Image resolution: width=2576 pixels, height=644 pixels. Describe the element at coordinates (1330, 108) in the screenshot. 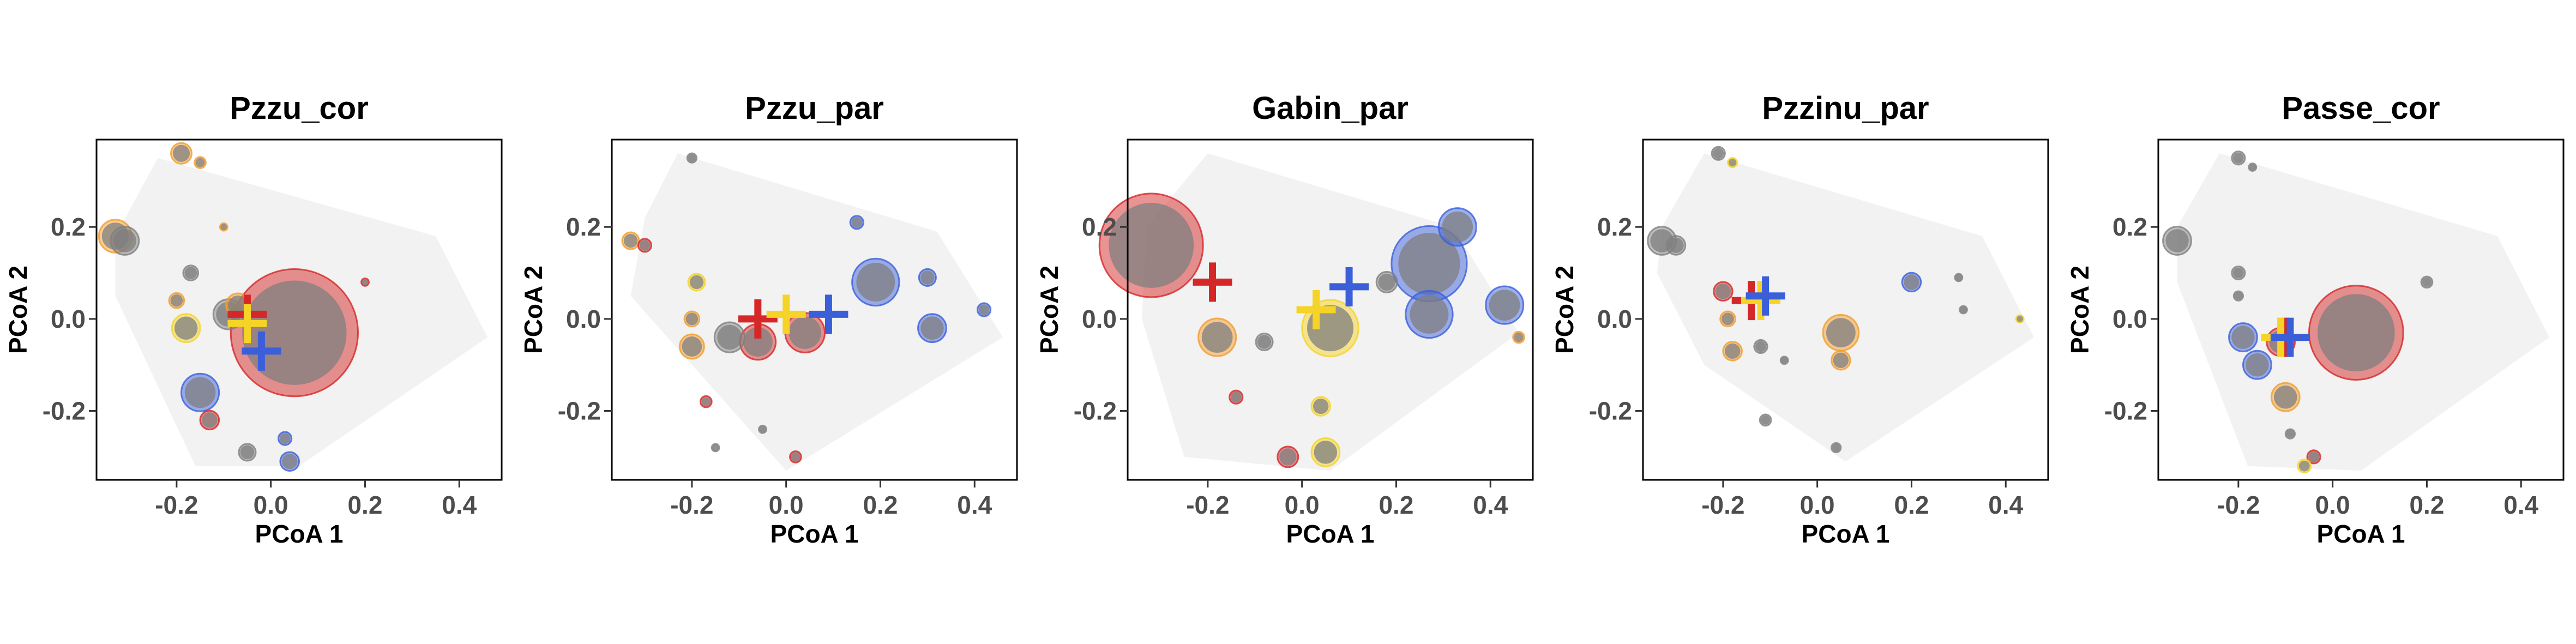

I see `panel-title: Gabin_par` at that location.